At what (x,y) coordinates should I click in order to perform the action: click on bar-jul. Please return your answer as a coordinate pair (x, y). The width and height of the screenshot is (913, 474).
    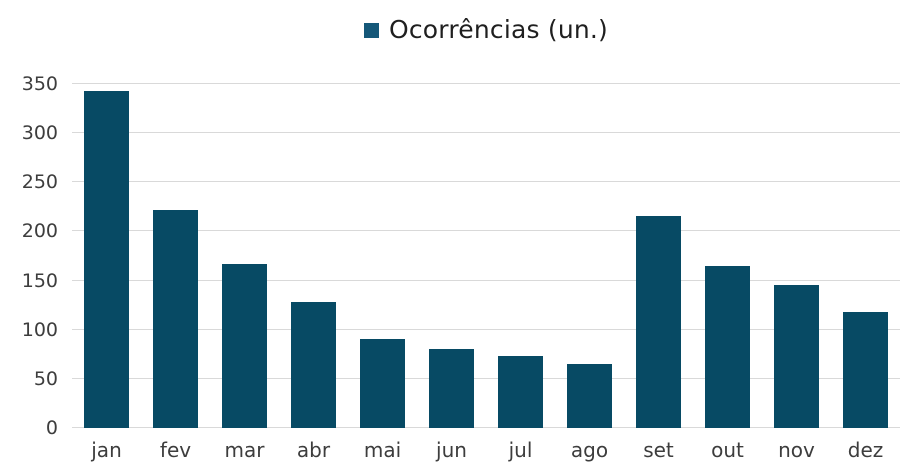
    Looking at the image, I should click on (520, 392).